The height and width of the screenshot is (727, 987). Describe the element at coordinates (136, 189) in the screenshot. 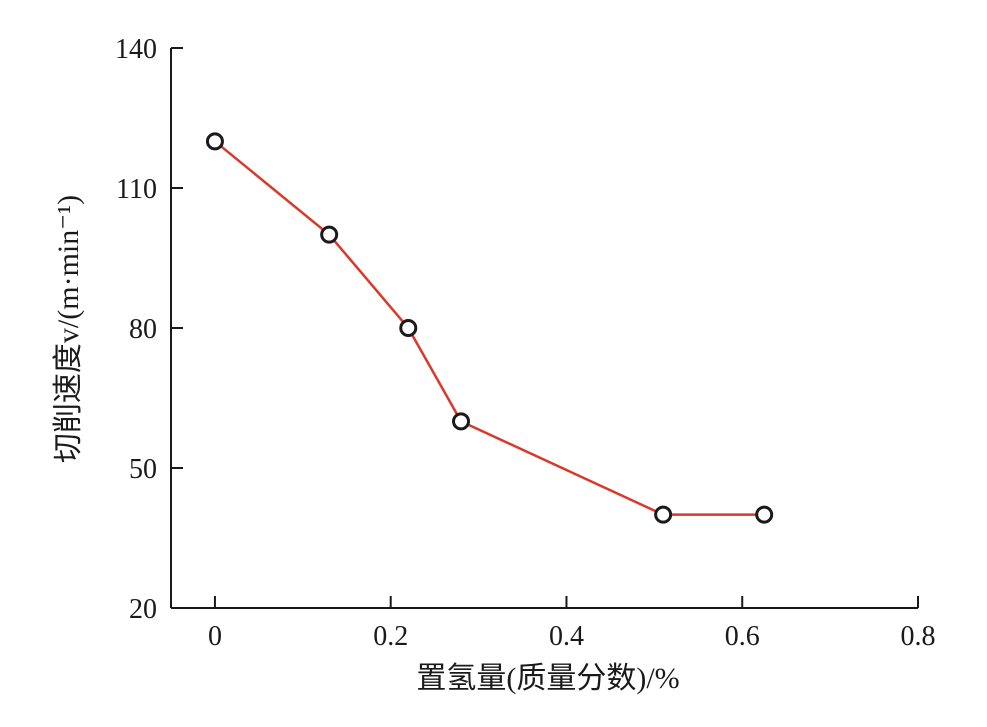

I see `y-tick-label: 110` at that location.